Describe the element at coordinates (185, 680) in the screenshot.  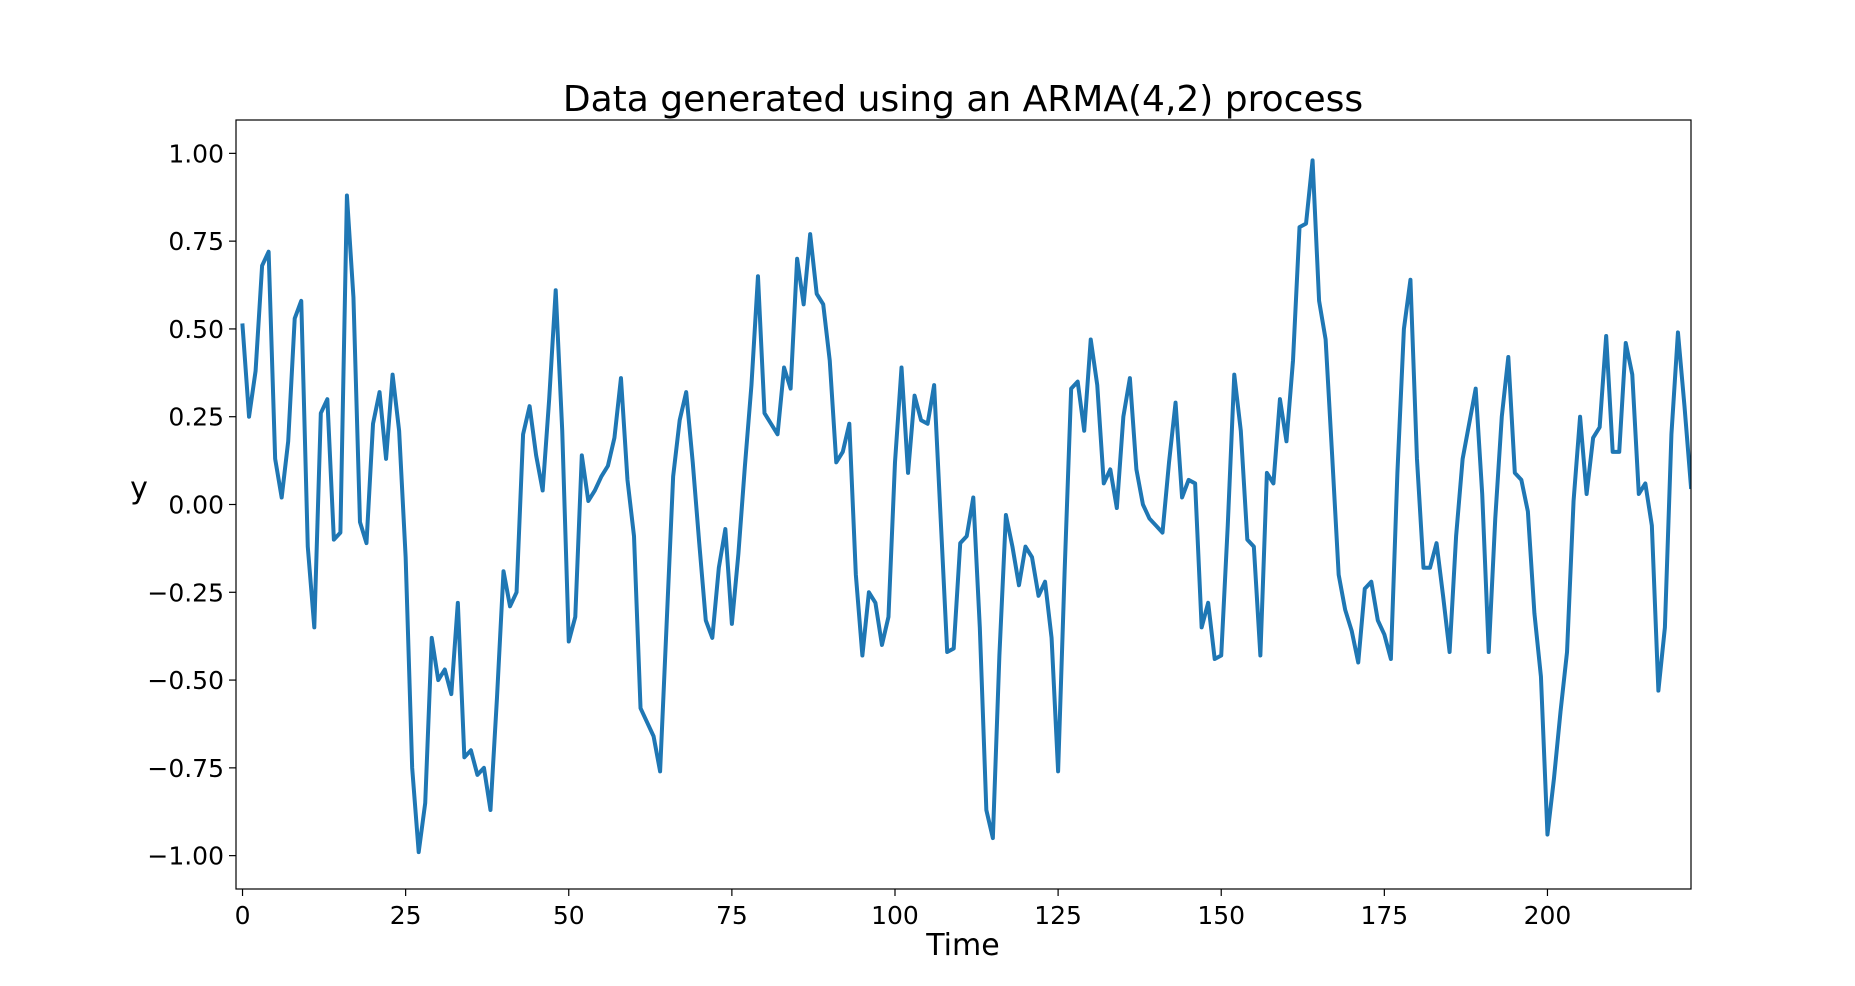
I see `y-tick-label: −0.50` at that location.